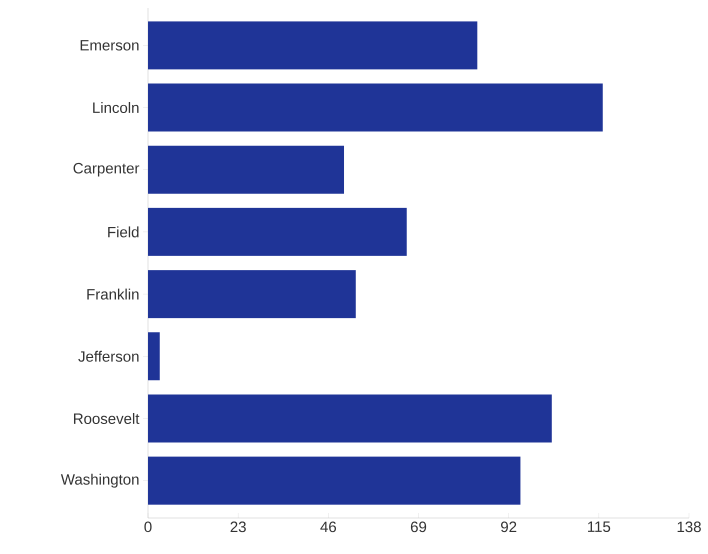  I want to click on y-tick-label: Franklin, so click(112, 294).